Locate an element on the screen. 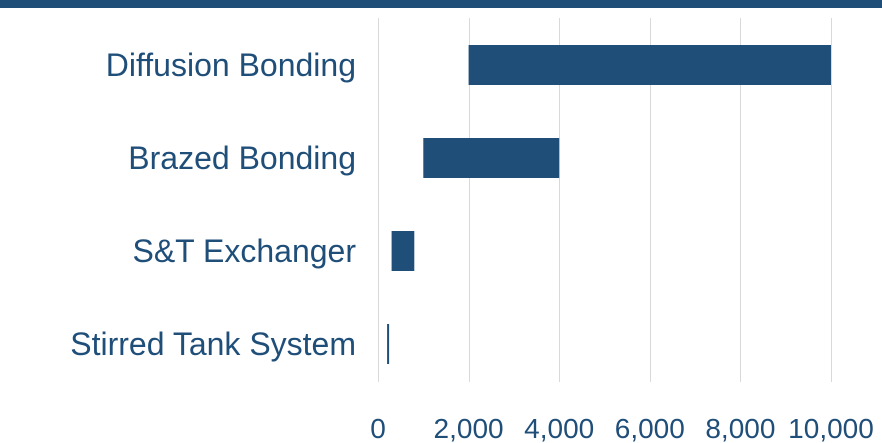  x-tick-label: 2,000 is located at coordinates (469, 428).